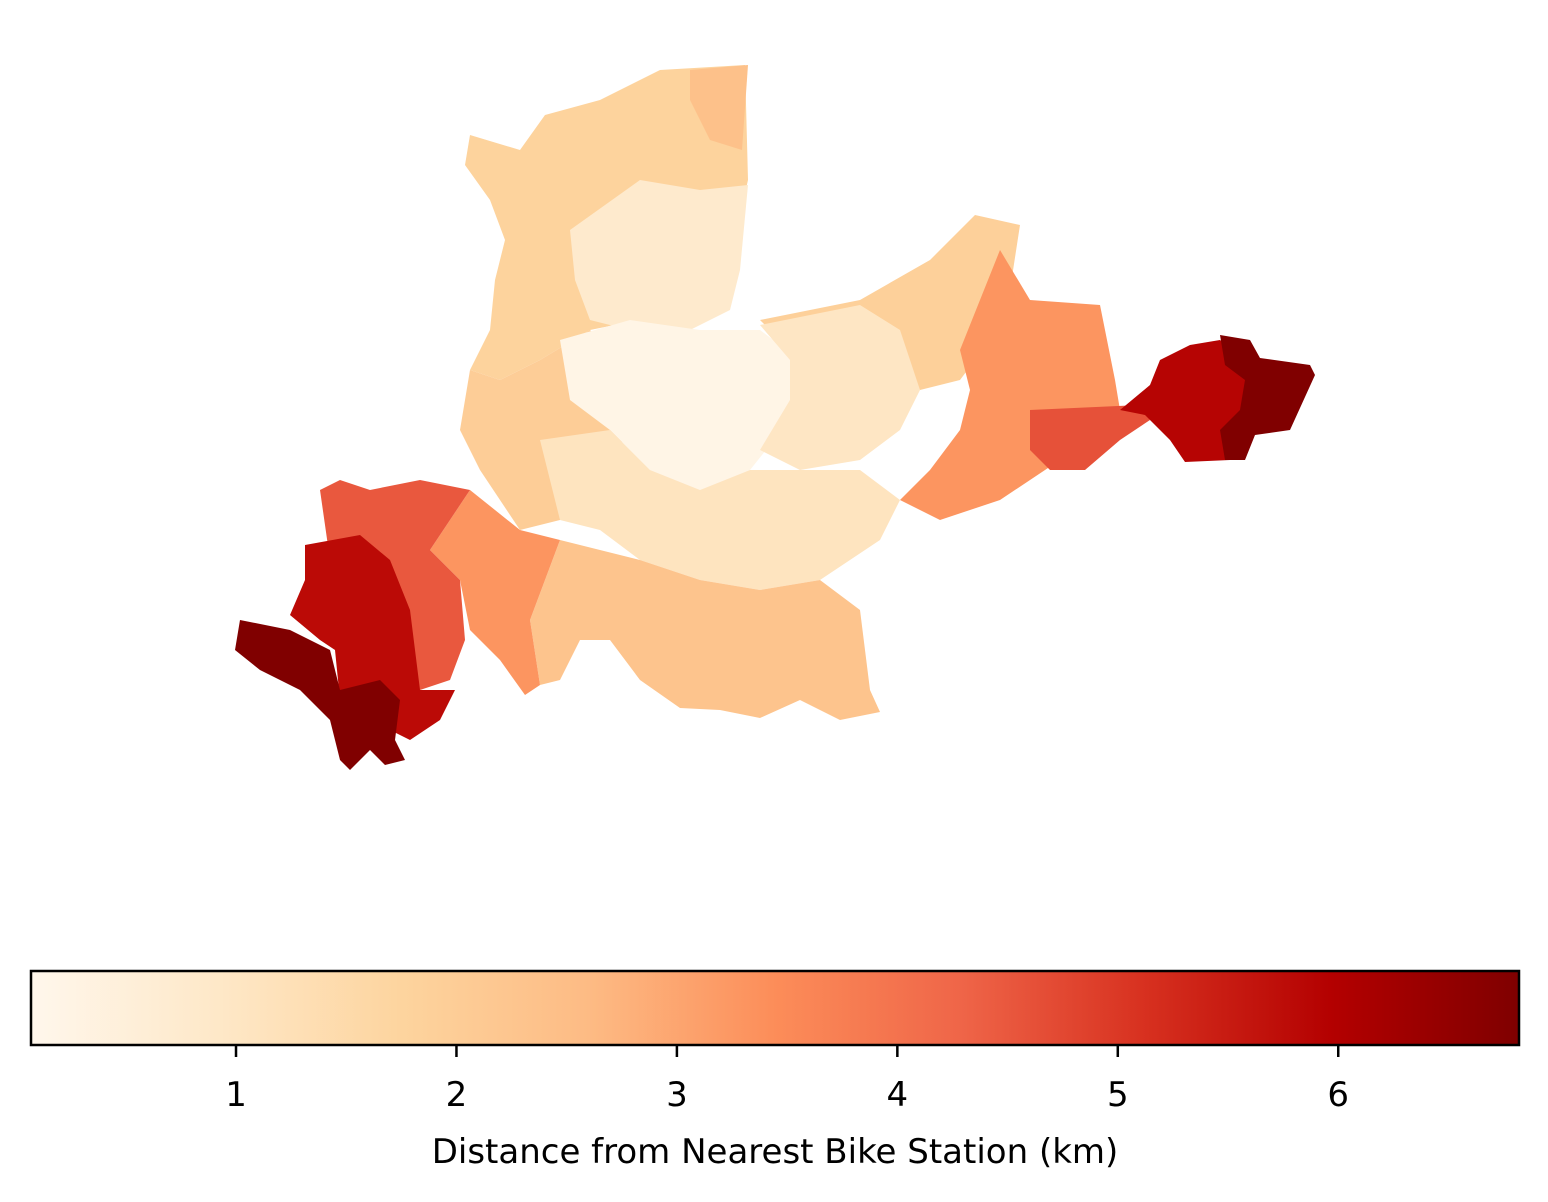  Describe the element at coordinates (705, 630) in the screenshot. I see `region-south` at that location.